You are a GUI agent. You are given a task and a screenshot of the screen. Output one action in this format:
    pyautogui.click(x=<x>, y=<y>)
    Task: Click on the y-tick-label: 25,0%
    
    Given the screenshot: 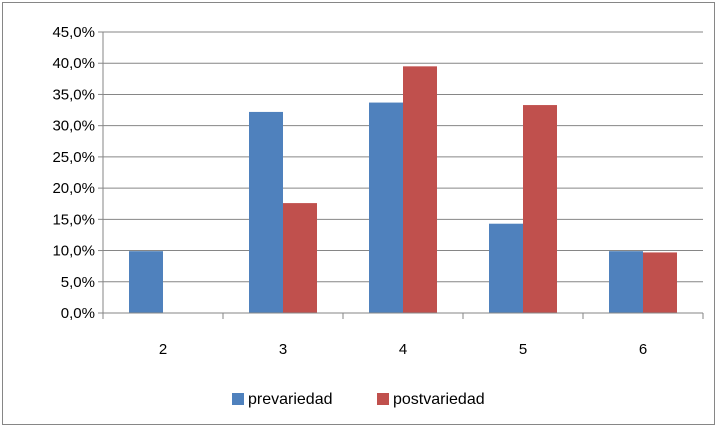 What is the action you would take?
    pyautogui.click(x=73, y=157)
    